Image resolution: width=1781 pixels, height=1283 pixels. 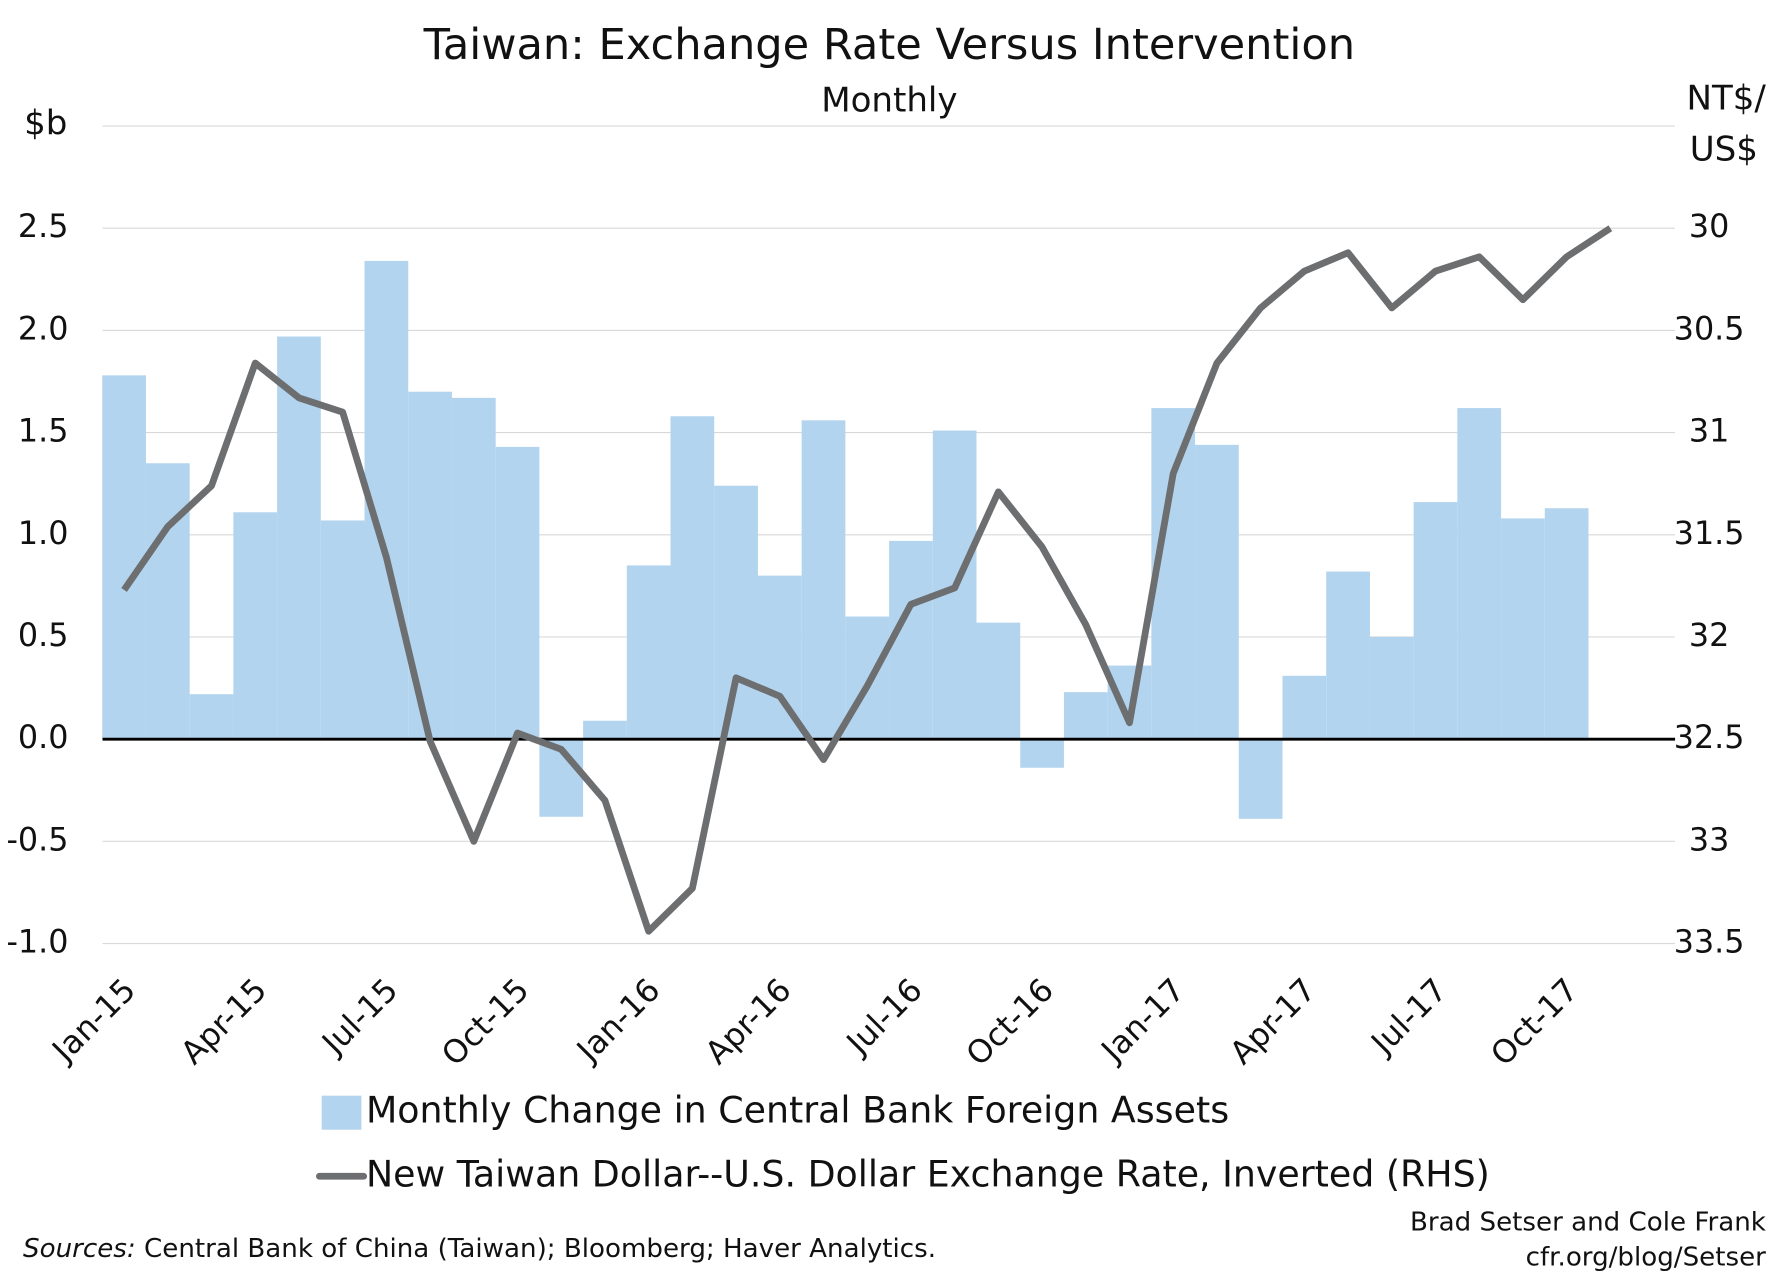 I want to click on sources-label: Sources:, so click(x=79, y=1248).